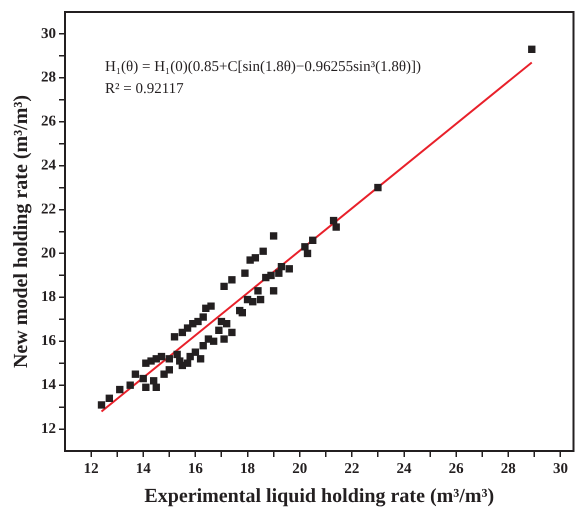 The height and width of the screenshot is (521, 579). What do you see at coordinates (263, 66) in the screenshot?
I see `annotation: H₁(θ) = H₁(0)(0.85+C[sin(1.8θ)−0.96255sin³(1.8θ)])` at bounding box center [263, 66].